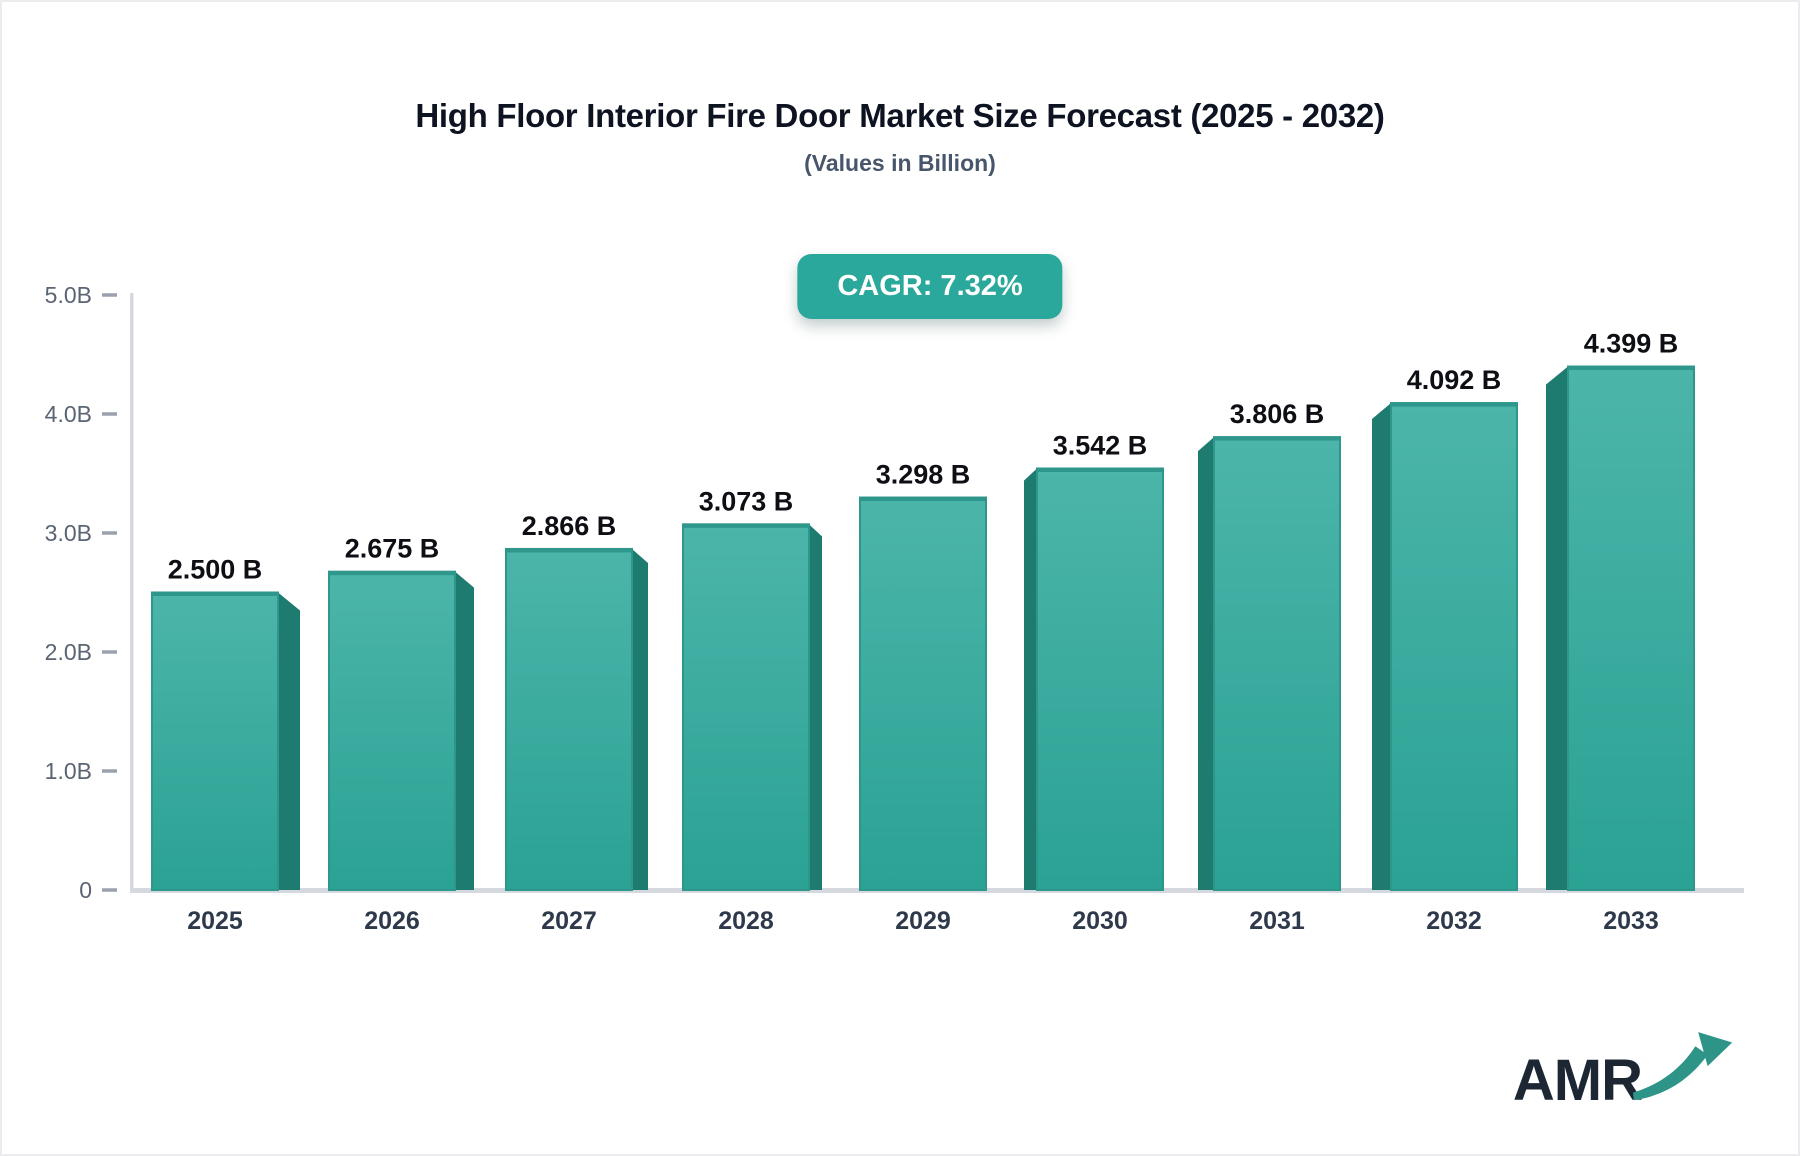 This screenshot has height=1156, width=1800. I want to click on bar-value-label: 3.806 B, so click(1277, 414).